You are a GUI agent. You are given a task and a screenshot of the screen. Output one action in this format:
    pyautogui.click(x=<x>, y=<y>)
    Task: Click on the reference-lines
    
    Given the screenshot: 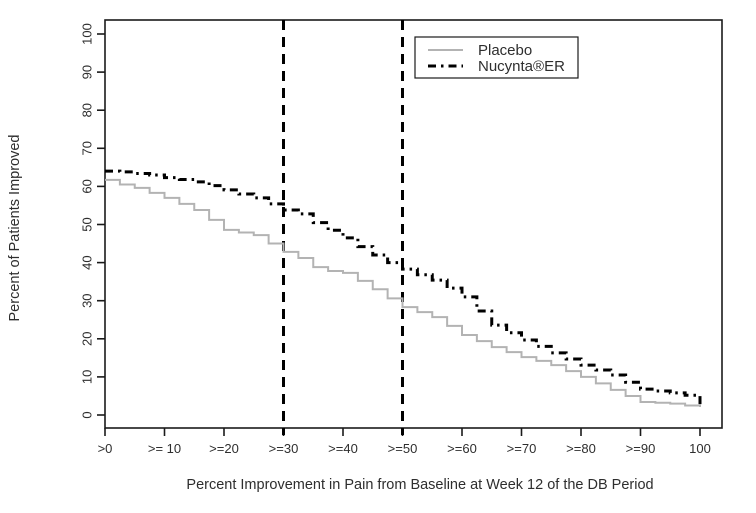 What is the action you would take?
    pyautogui.click(x=343, y=227)
    